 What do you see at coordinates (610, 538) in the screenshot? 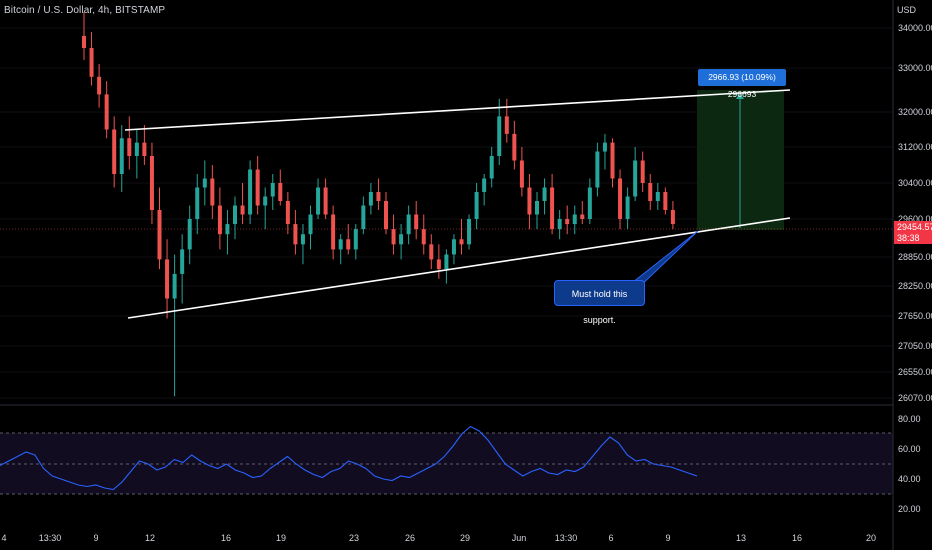
I see `time-tick-label: 6` at bounding box center [610, 538].